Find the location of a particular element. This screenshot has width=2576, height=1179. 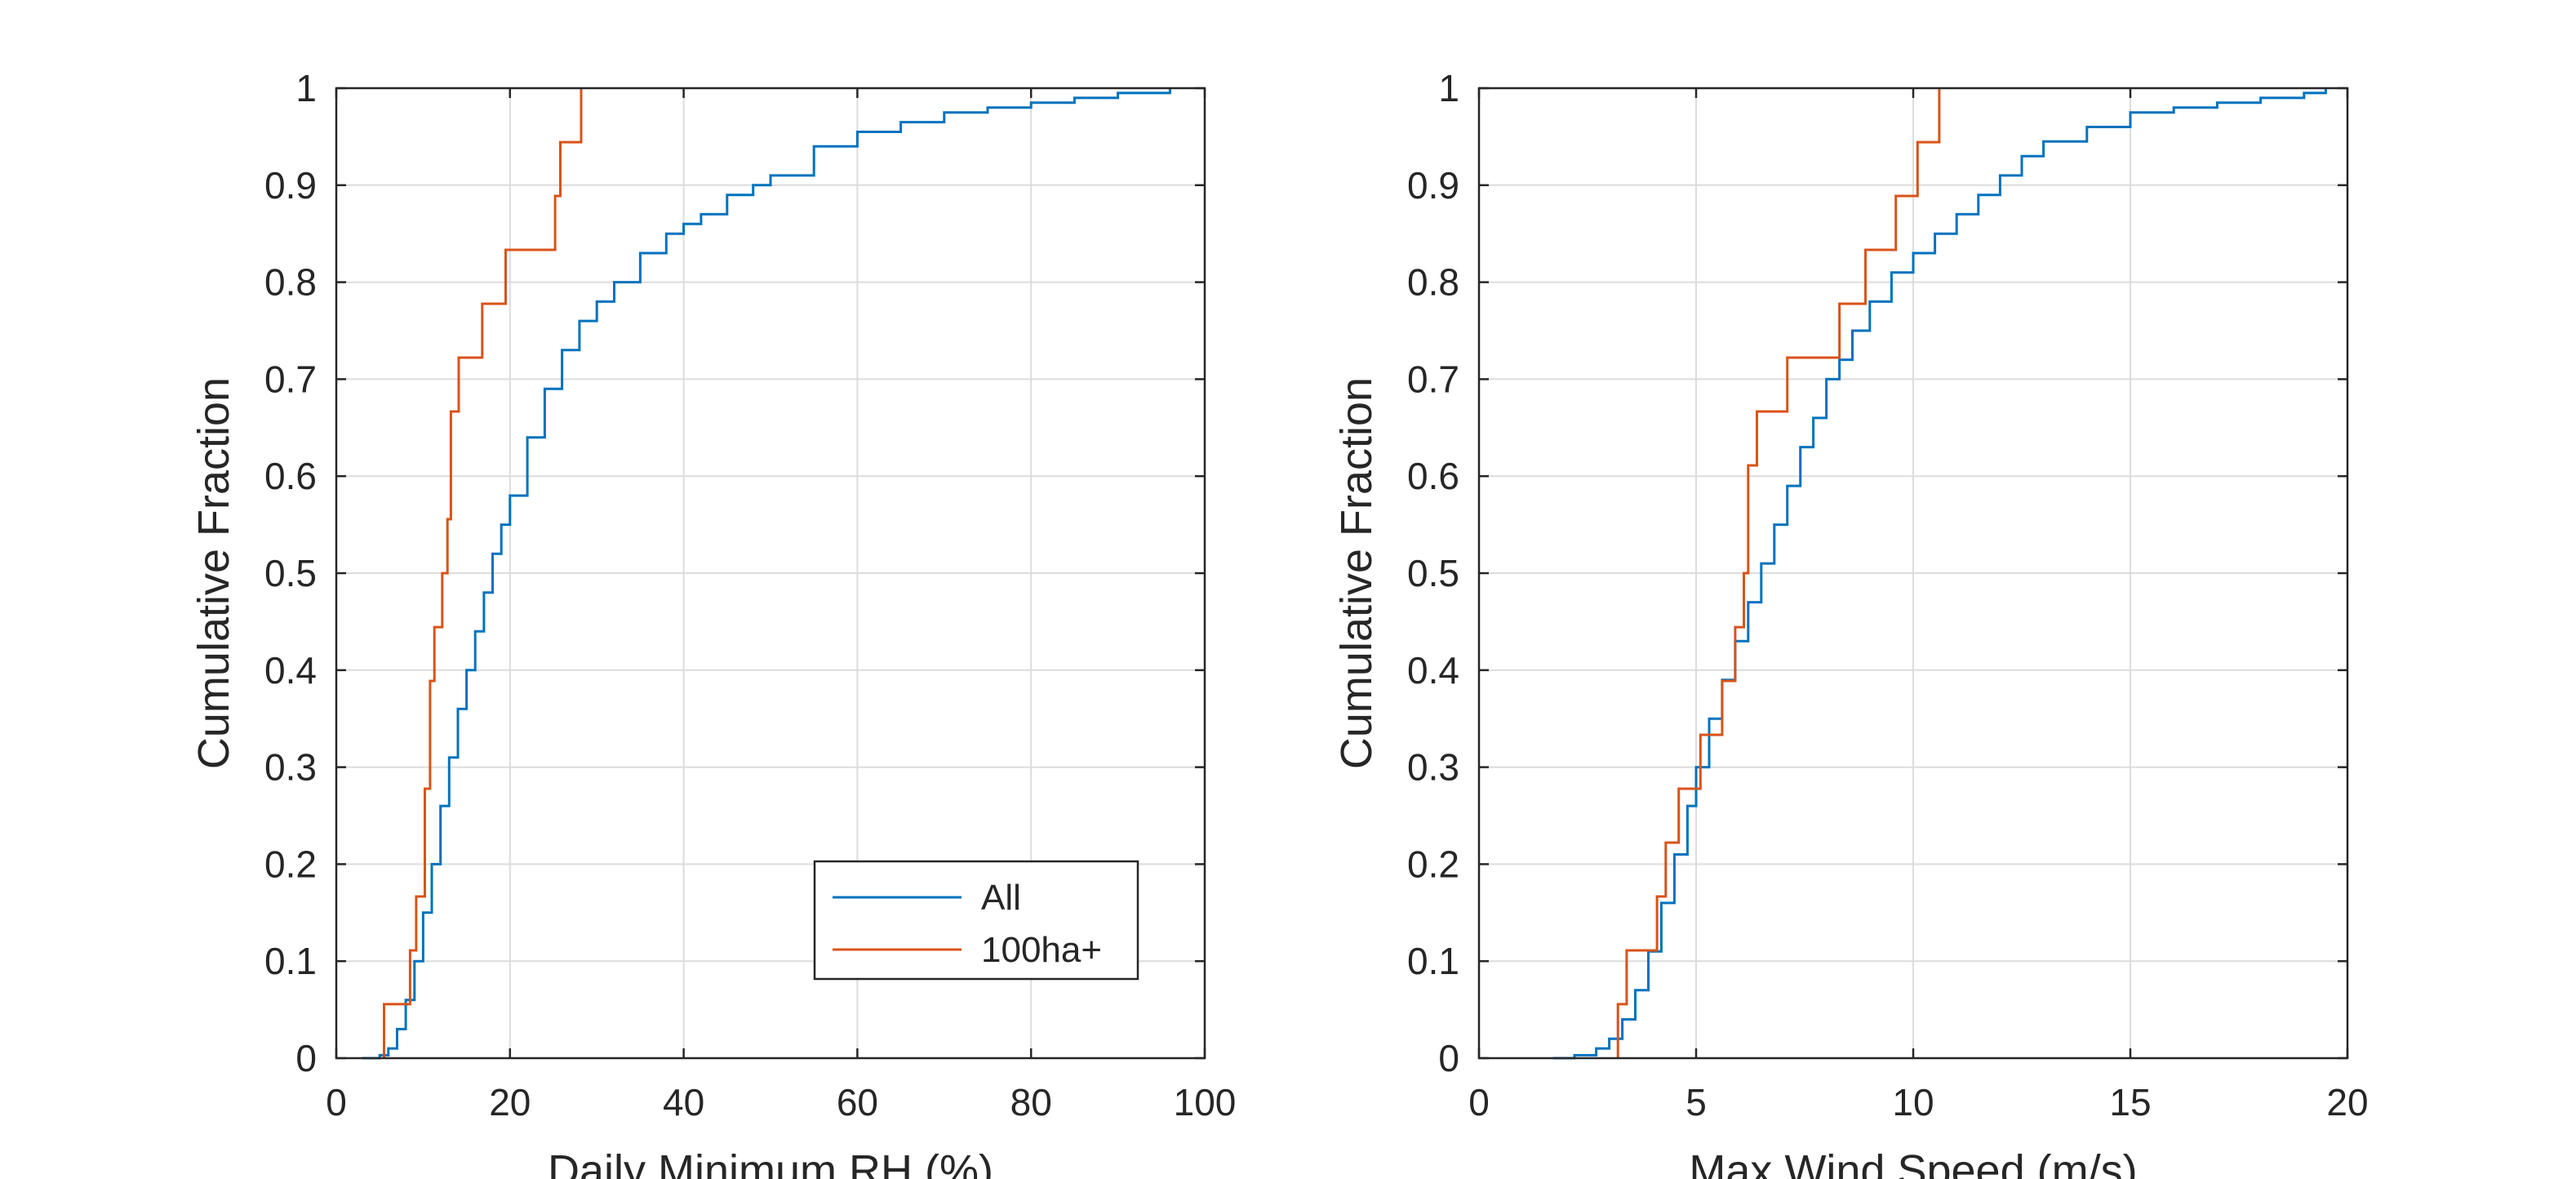

rh-x-tick-label: 0 is located at coordinates (336, 1102).